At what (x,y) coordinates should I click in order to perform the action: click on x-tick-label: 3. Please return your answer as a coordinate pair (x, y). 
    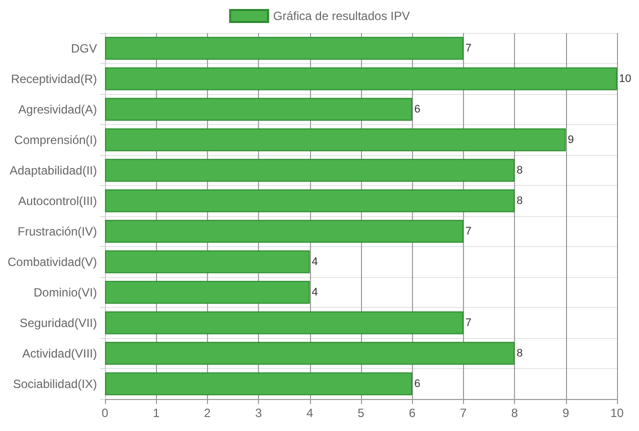
    Looking at the image, I should click on (258, 413).